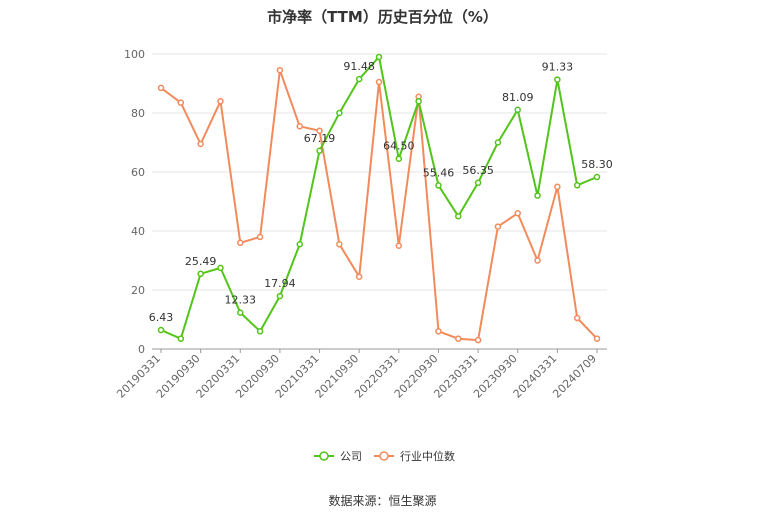 Image resolution: width=765 pixels, height=517 pixels. I want to click on legend-company-label: 公司, so click(351, 456).